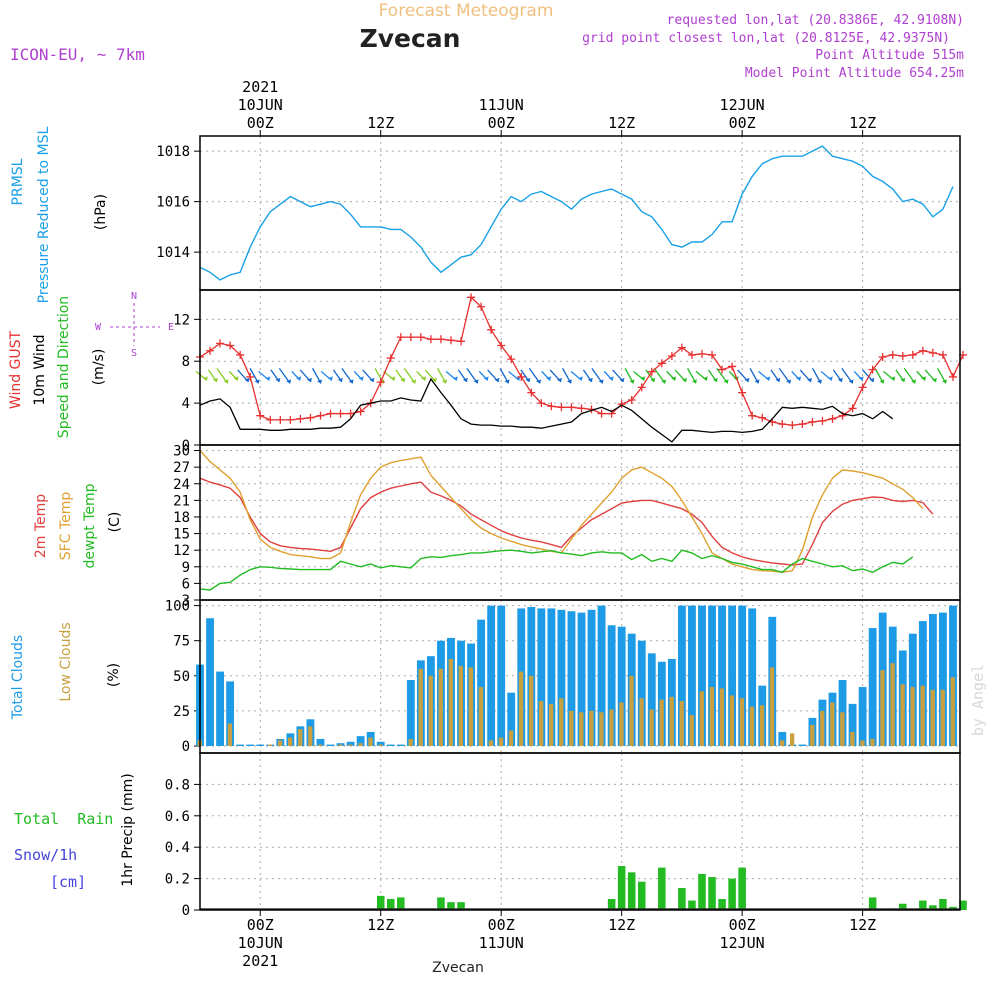 The width and height of the screenshot is (1000, 1000). What do you see at coordinates (181, 468) in the screenshot?
I see `y-tick-label: 27` at bounding box center [181, 468].